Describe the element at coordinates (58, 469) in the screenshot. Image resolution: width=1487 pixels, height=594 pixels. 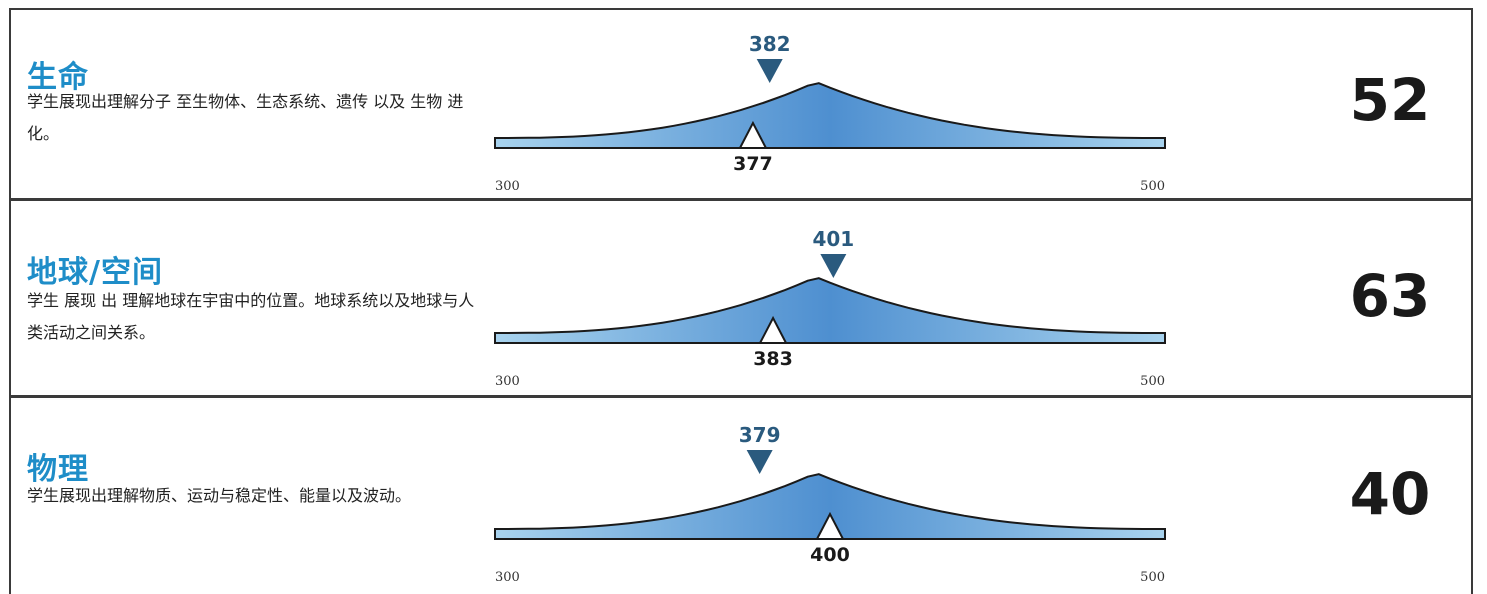
I see `domain-title-physics: 物理` at that location.